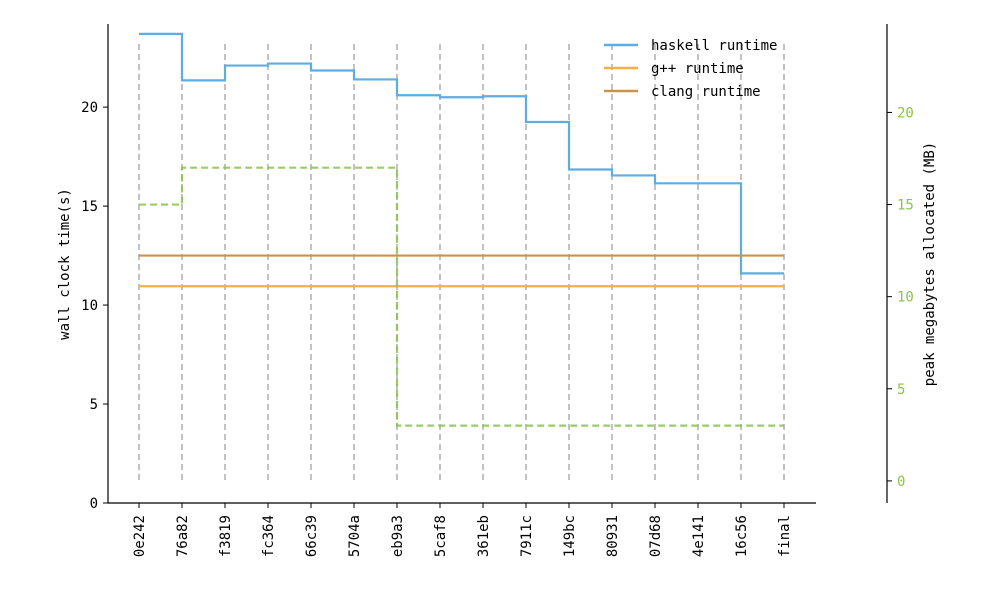 This screenshot has height=600, width=1000. What do you see at coordinates (226, 536) in the screenshot?
I see `x-tick-label: f3819` at bounding box center [226, 536].